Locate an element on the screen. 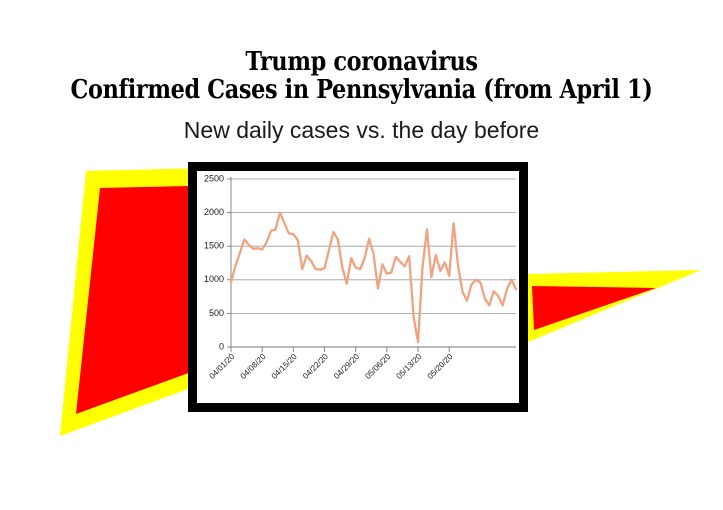  x-axis-tick-label: 05/20/20 is located at coordinates (440, 366).